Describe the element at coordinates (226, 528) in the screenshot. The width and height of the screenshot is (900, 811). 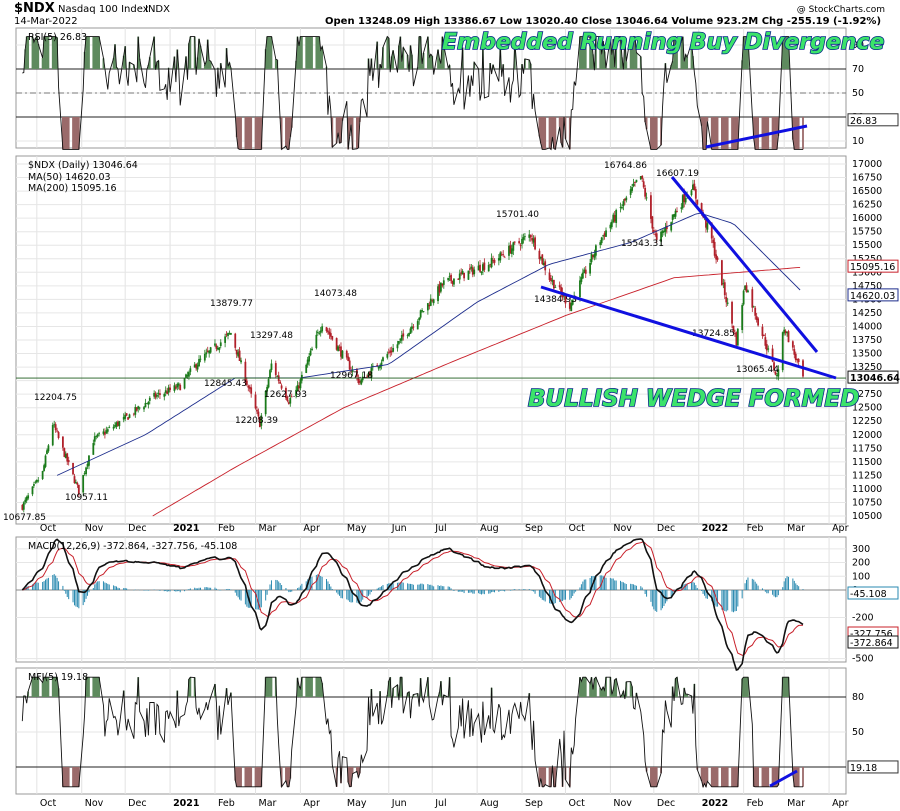
I see `x-tick-label: Feb` at that location.